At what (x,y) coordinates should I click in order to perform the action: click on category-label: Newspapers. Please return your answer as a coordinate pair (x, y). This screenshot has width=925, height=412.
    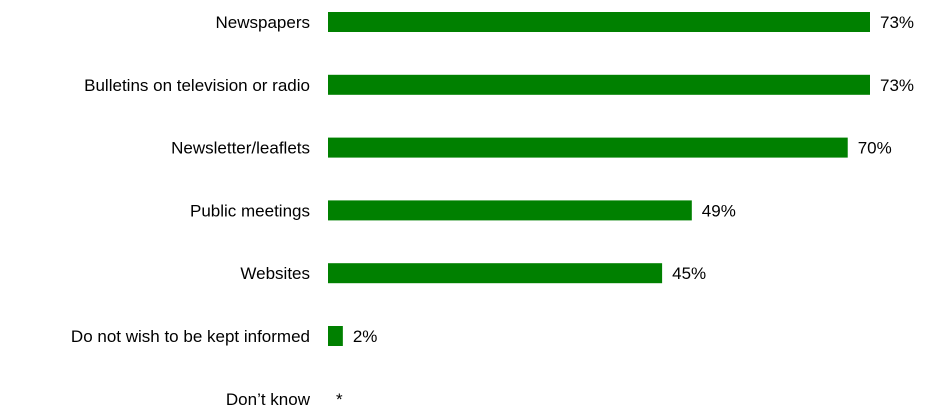
    Looking at the image, I should click on (263, 22).